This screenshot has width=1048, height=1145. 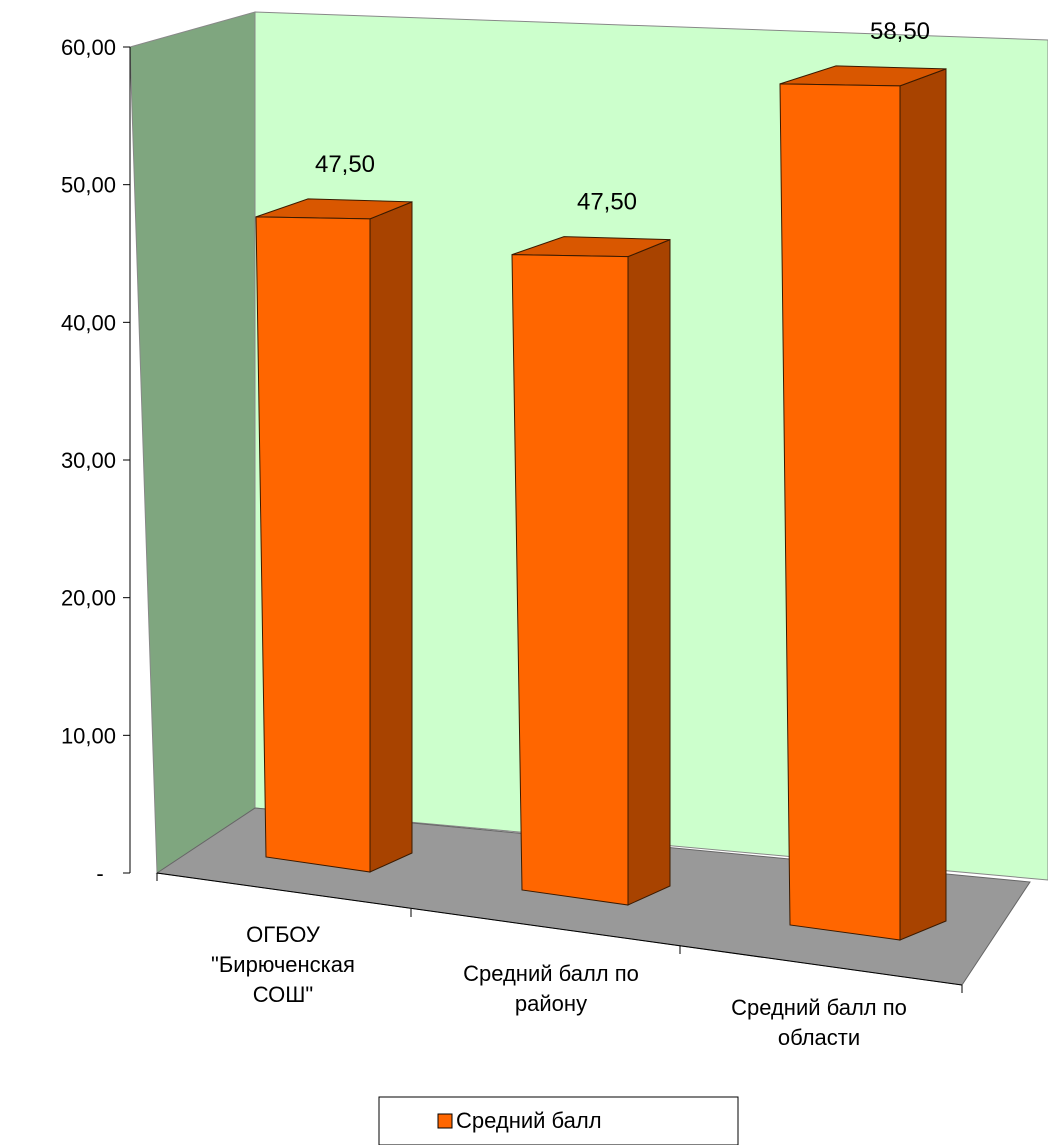 What do you see at coordinates (445, 1121) in the screenshot?
I see `legend-swatch` at bounding box center [445, 1121].